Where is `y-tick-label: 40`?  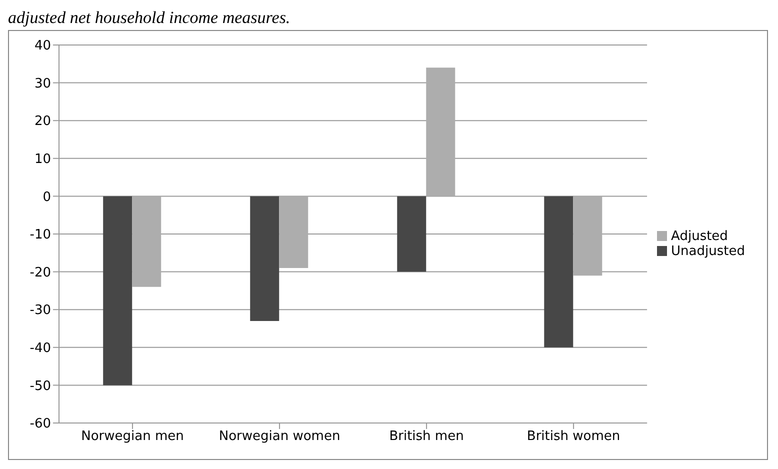
y-tick-label: 40 is located at coordinates (42, 46).